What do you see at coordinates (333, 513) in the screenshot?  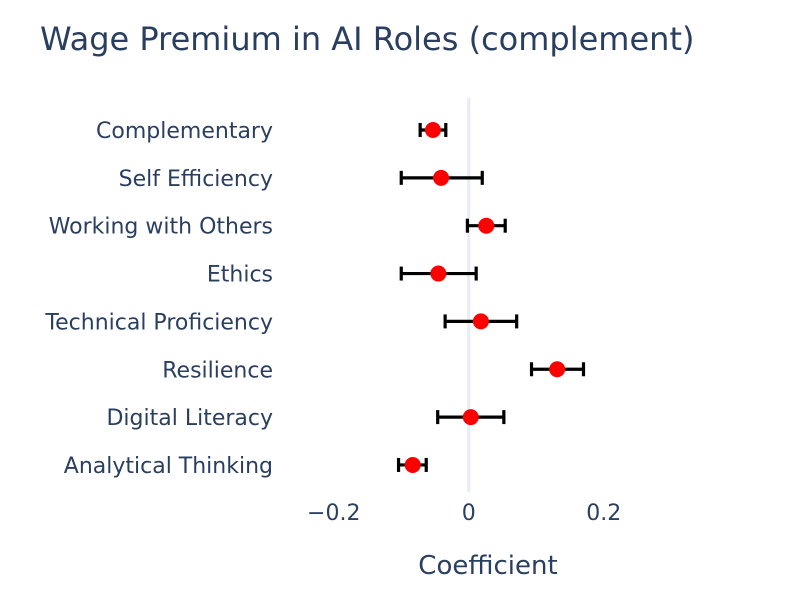 I see `x-tick-label: −0.2` at bounding box center [333, 513].